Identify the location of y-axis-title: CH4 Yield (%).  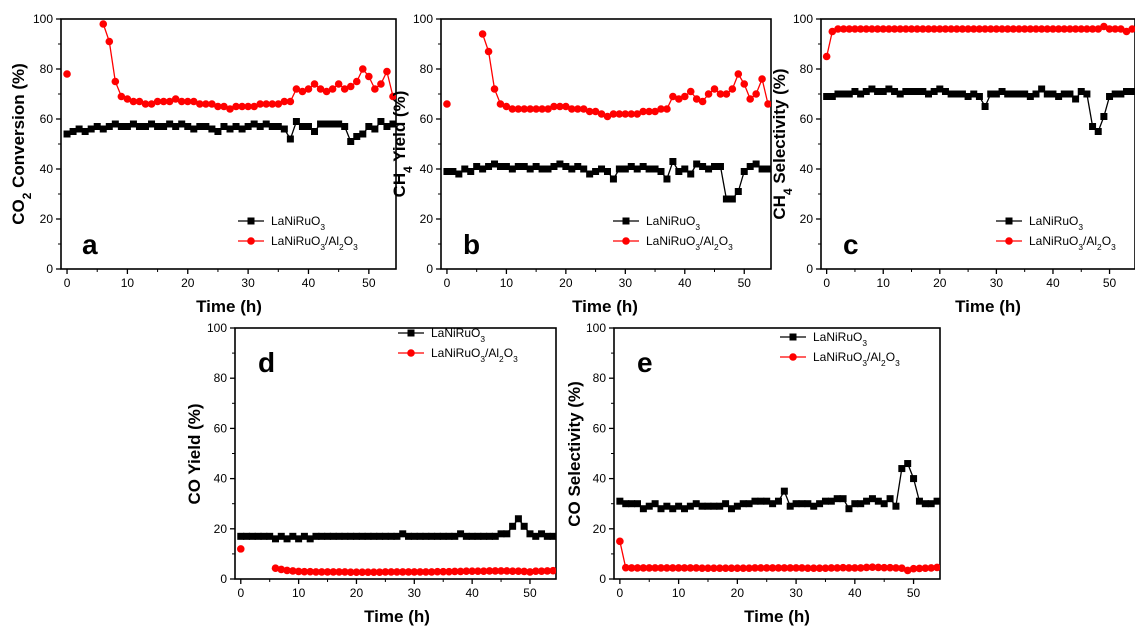
(402, 144).